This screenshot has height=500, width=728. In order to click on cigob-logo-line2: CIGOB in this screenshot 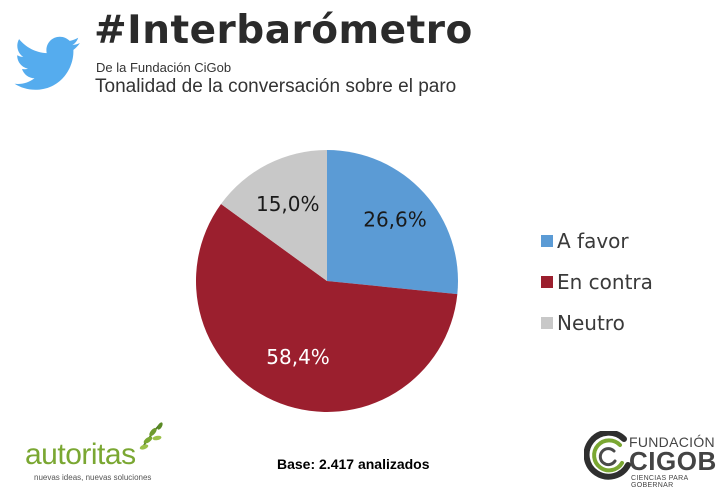, I will do `click(673, 461)`.